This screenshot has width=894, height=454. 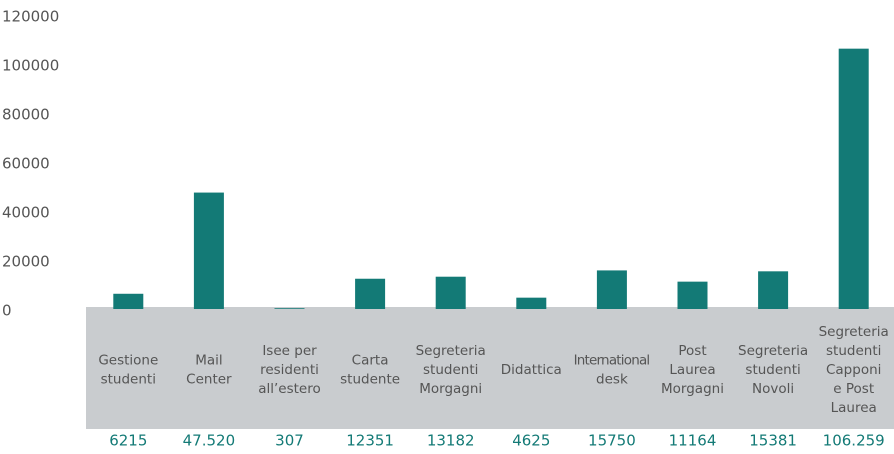 What do you see at coordinates (128, 361) in the screenshot?
I see `x-tick-label: Gestione` at bounding box center [128, 361].